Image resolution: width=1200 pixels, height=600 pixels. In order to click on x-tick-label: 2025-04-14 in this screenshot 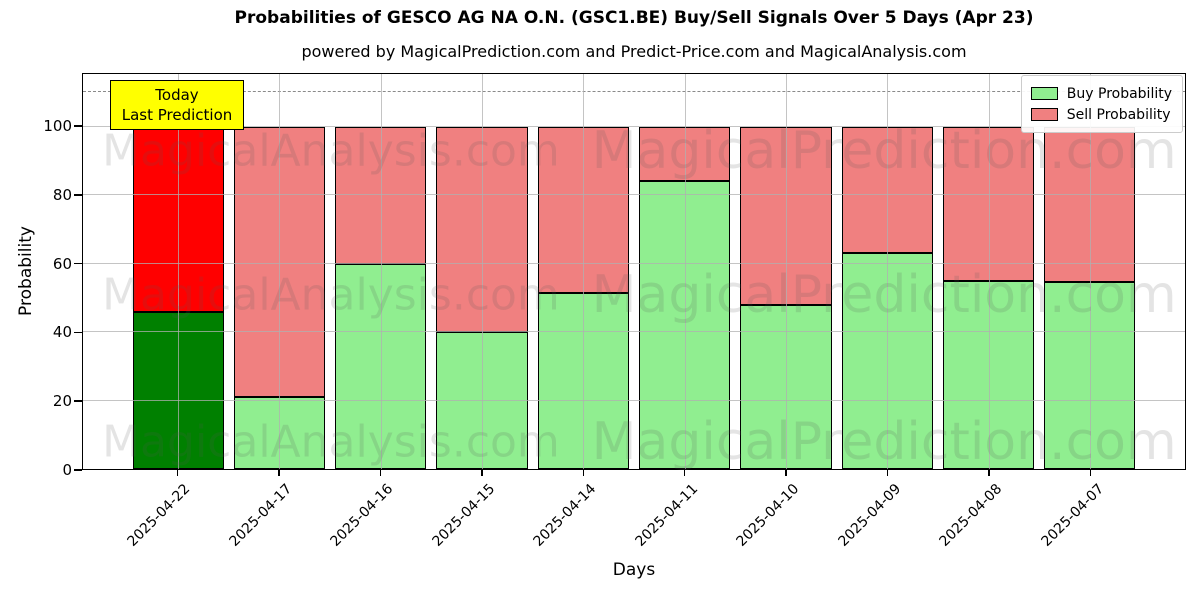, I will do `click(565, 515)`.